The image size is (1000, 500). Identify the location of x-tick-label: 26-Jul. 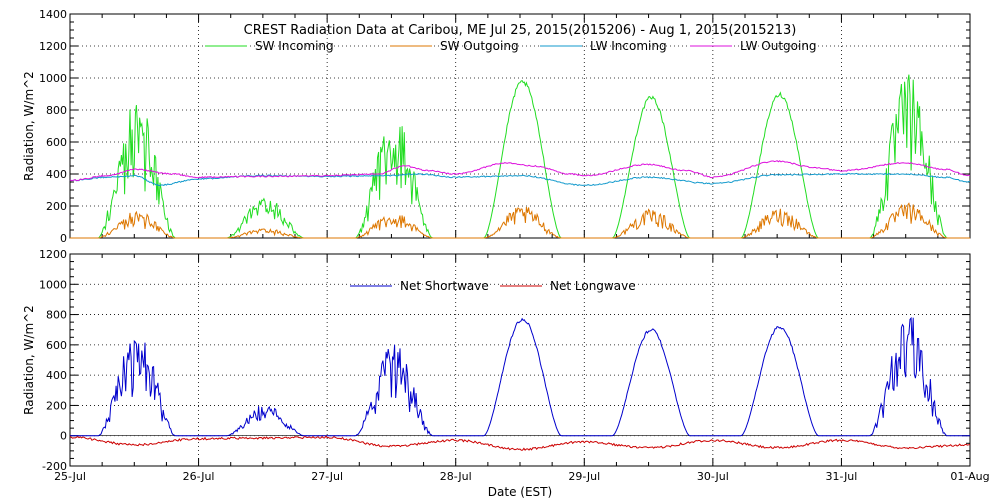
(199, 476).